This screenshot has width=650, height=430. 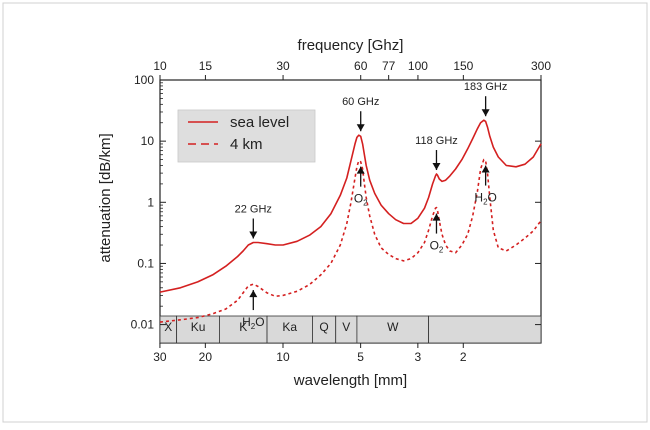 I want to click on peak-label: 183 GHz, so click(x=485, y=87).